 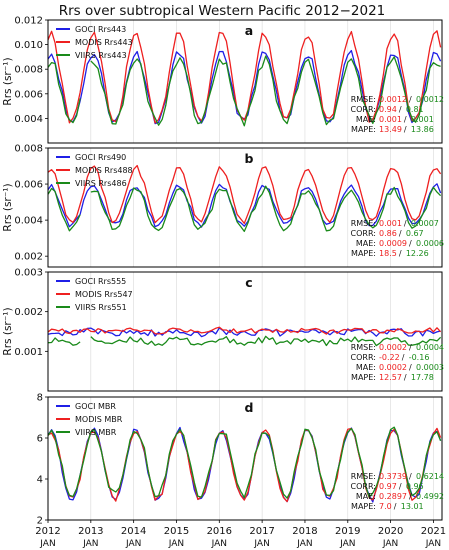 I want to click on x-tick-year: 2018, so click(x=304, y=531).